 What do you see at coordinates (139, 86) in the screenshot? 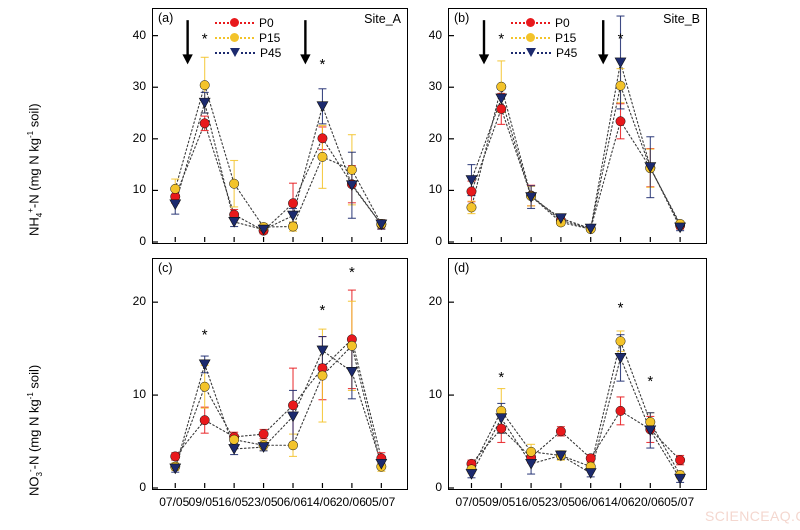
I see `y-tick-label: 30` at bounding box center [139, 86].